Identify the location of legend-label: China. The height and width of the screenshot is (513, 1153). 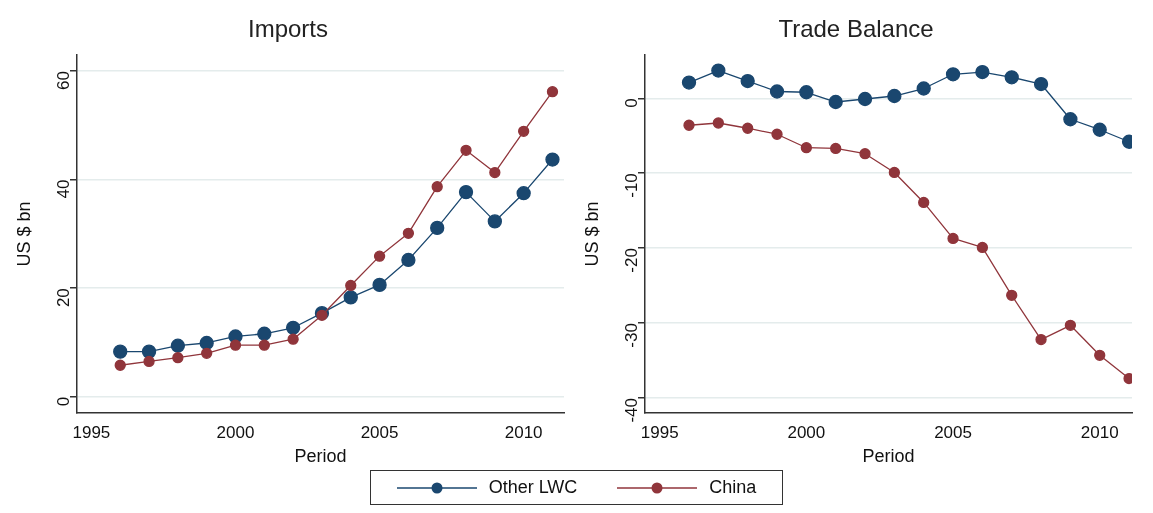
(733, 487).